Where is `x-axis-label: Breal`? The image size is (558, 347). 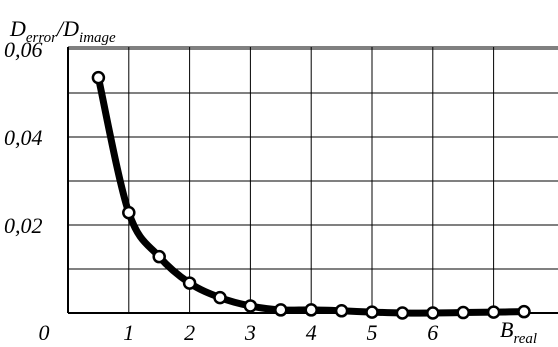
x-axis-label: Breal is located at coordinates (518, 332).